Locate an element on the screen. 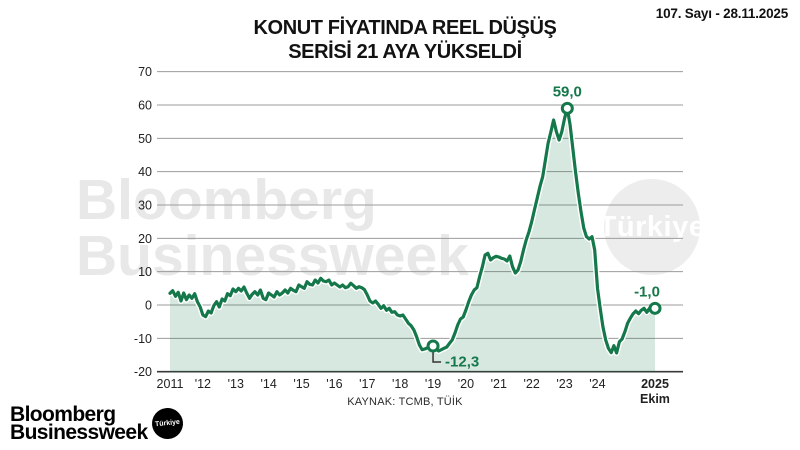  x-tick-label-19: '19 is located at coordinates (433, 384).